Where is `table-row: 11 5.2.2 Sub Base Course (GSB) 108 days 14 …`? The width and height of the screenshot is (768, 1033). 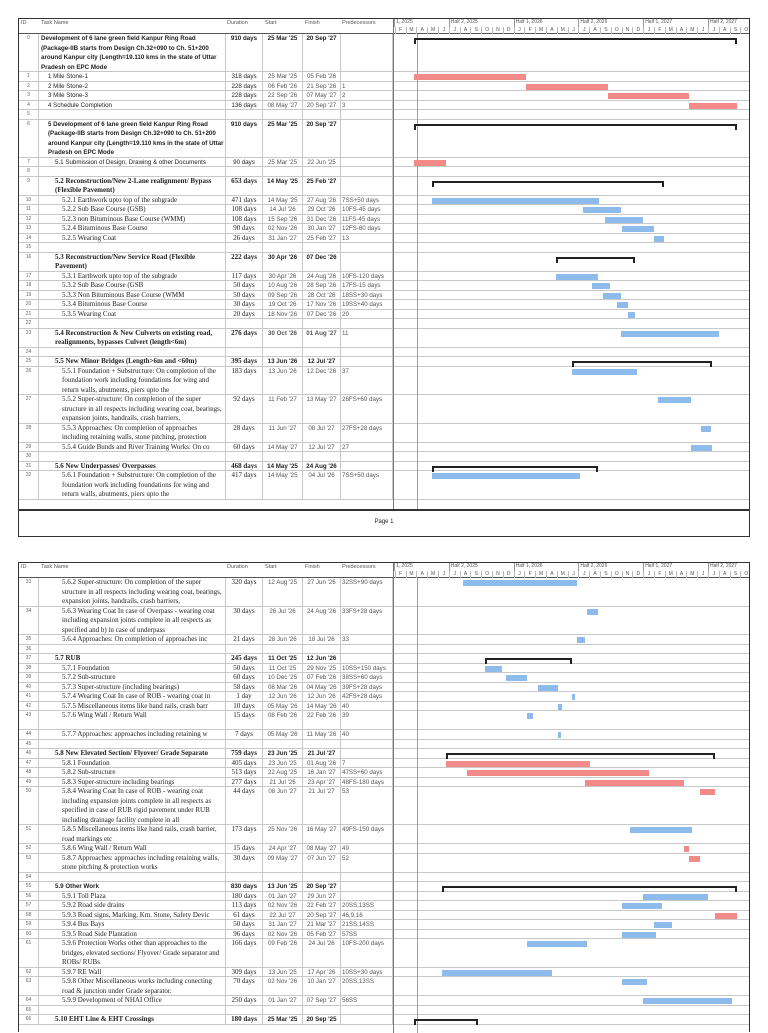
table-row: 11 5.2.2 Sub Base Course (GSB) 108 days 14 … is located at coordinates (384, 210).